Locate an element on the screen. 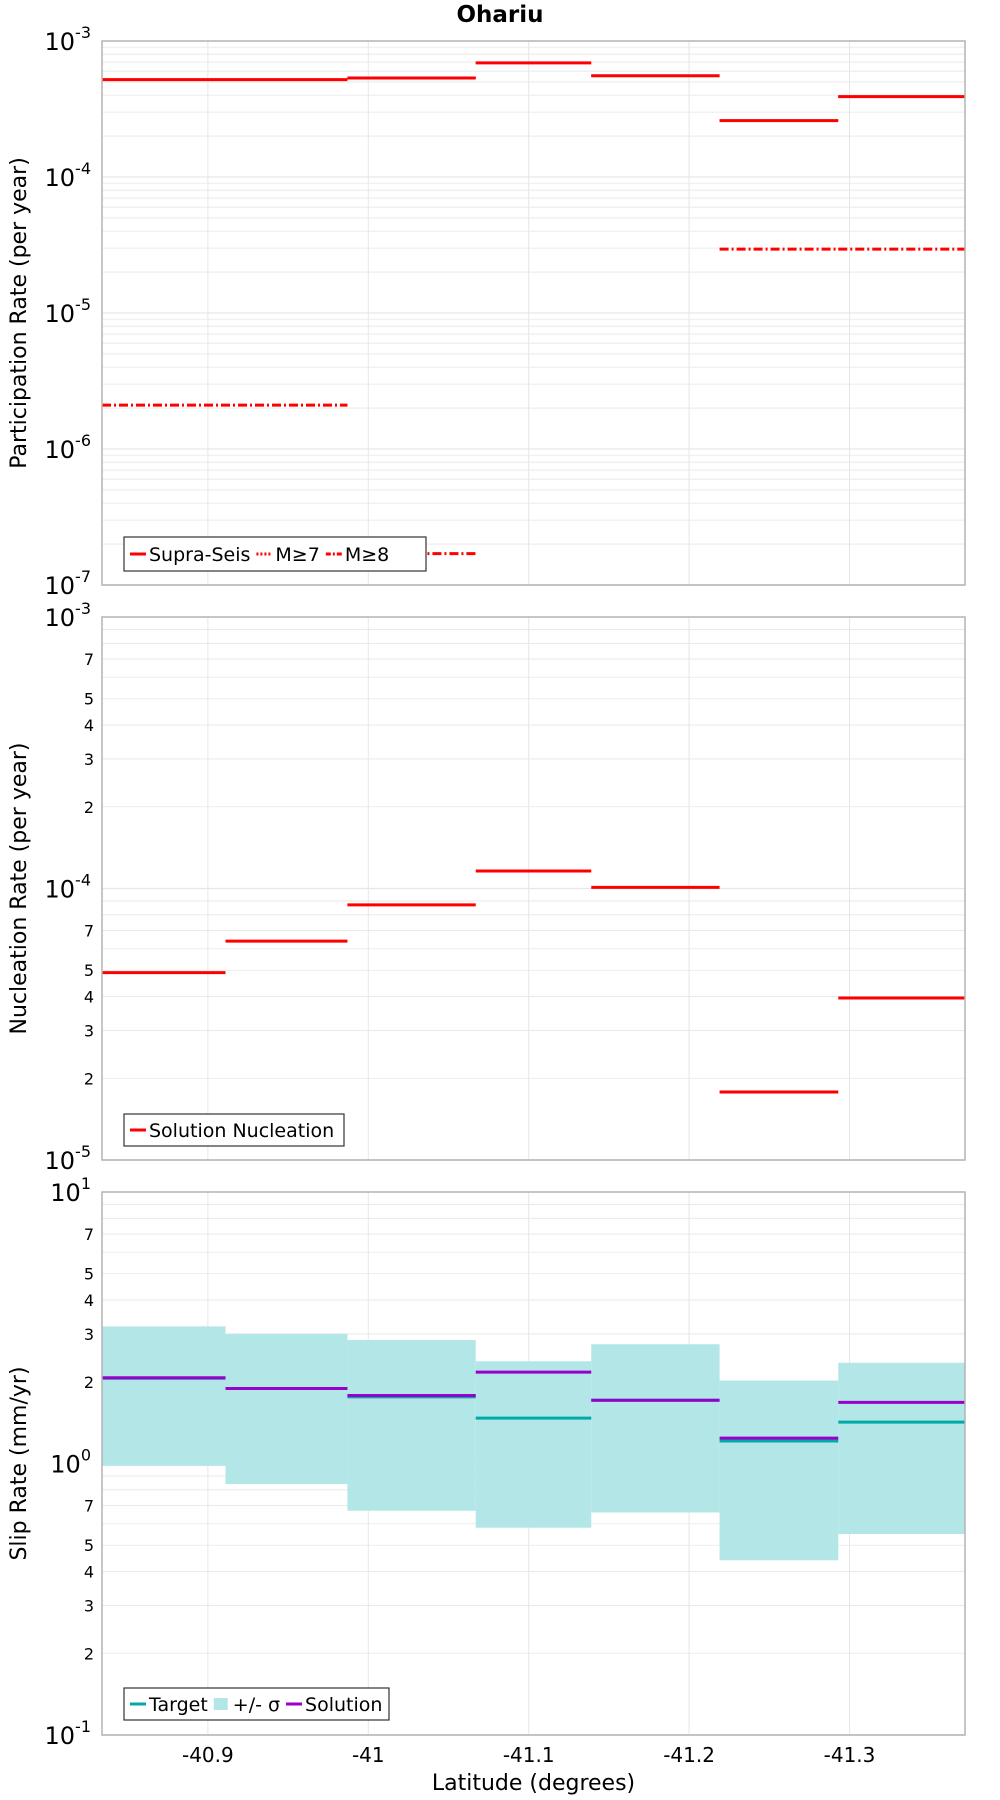 This screenshot has height=1800, width=1000. legend-item: M≥7 is located at coordinates (288, 555).